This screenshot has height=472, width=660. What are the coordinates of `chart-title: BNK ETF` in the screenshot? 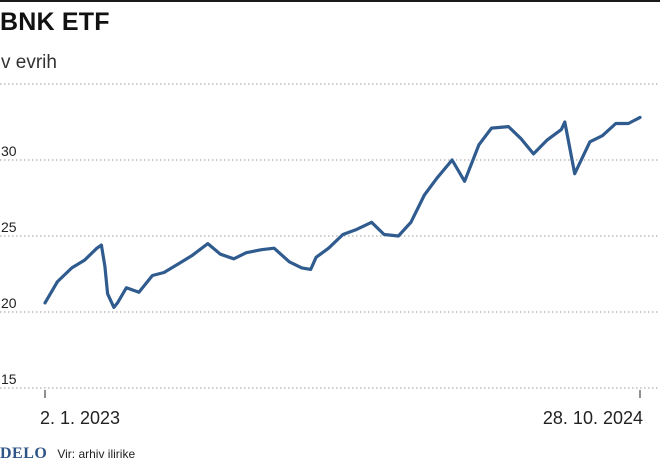 It's located at (55, 22).